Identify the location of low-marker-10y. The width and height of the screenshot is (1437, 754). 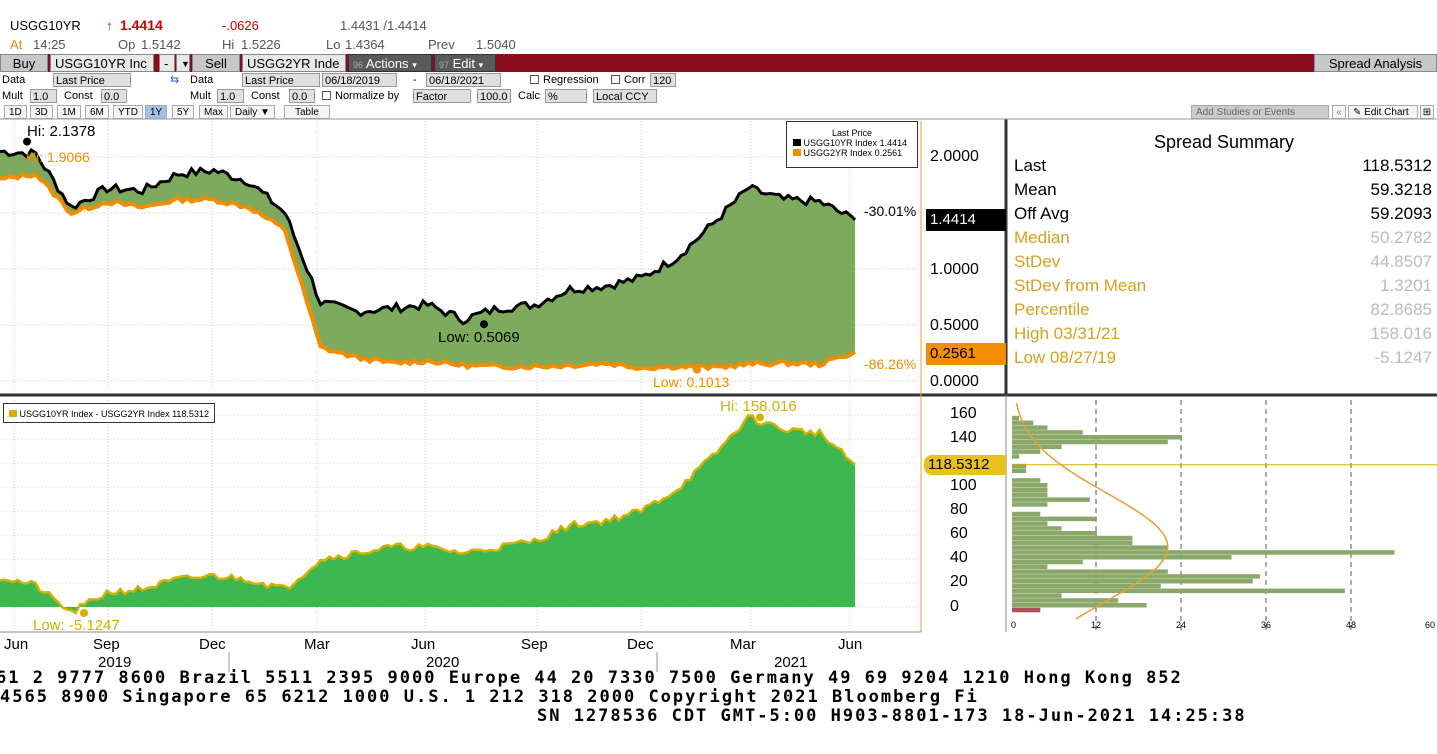
(484, 324).